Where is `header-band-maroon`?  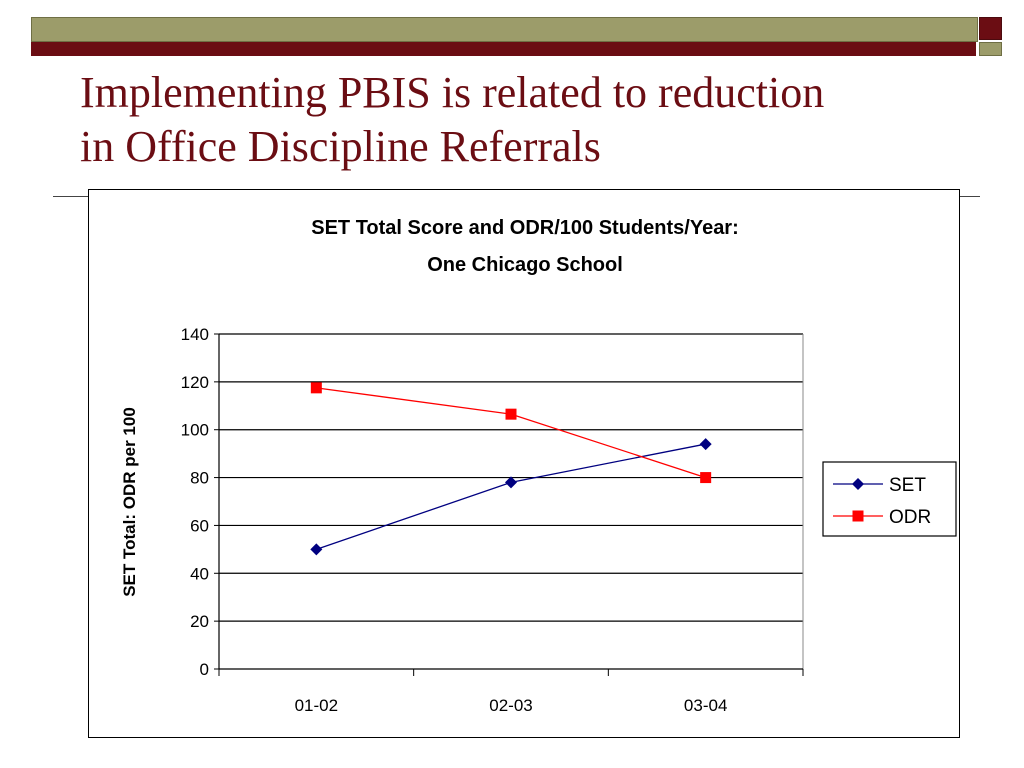
header-band-maroon is located at coordinates (503, 49).